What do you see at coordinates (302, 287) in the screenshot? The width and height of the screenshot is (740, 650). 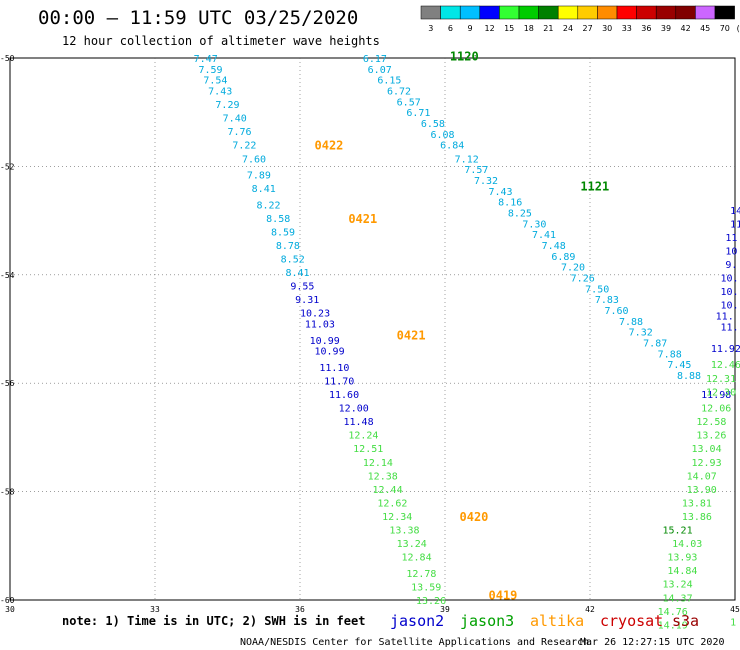 I see `swh-label: 9.55` at bounding box center [302, 287].